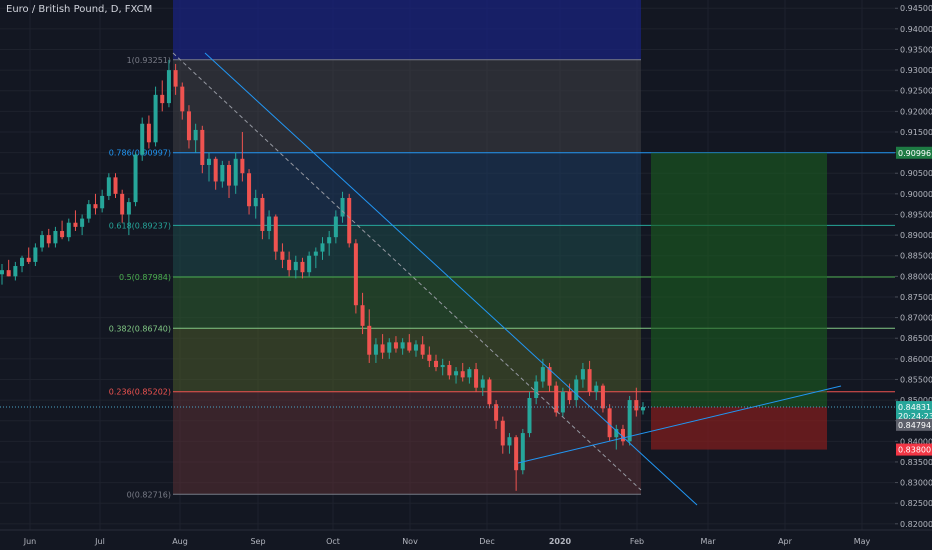 The width and height of the screenshot is (932, 550). What do you see at coordinates (916, 91) in the screenshot?
I see `price-tick-label: 0.92500` at bounding box center [916, 91].